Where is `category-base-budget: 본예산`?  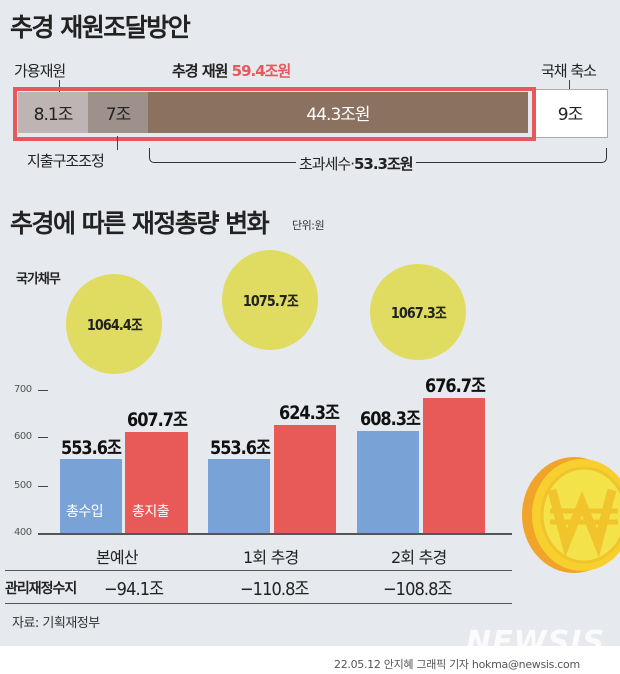 category-base-budget: 본예산 is located at coordinates (117, 557).